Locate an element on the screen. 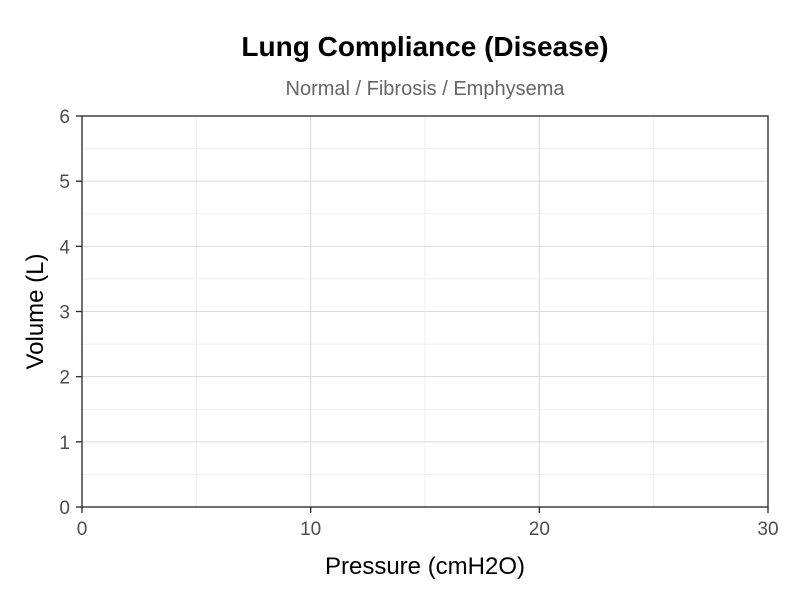 The height and width of the screenshot is (605, 800). y-tick-label: 2 is located at coordinates (64, 378).